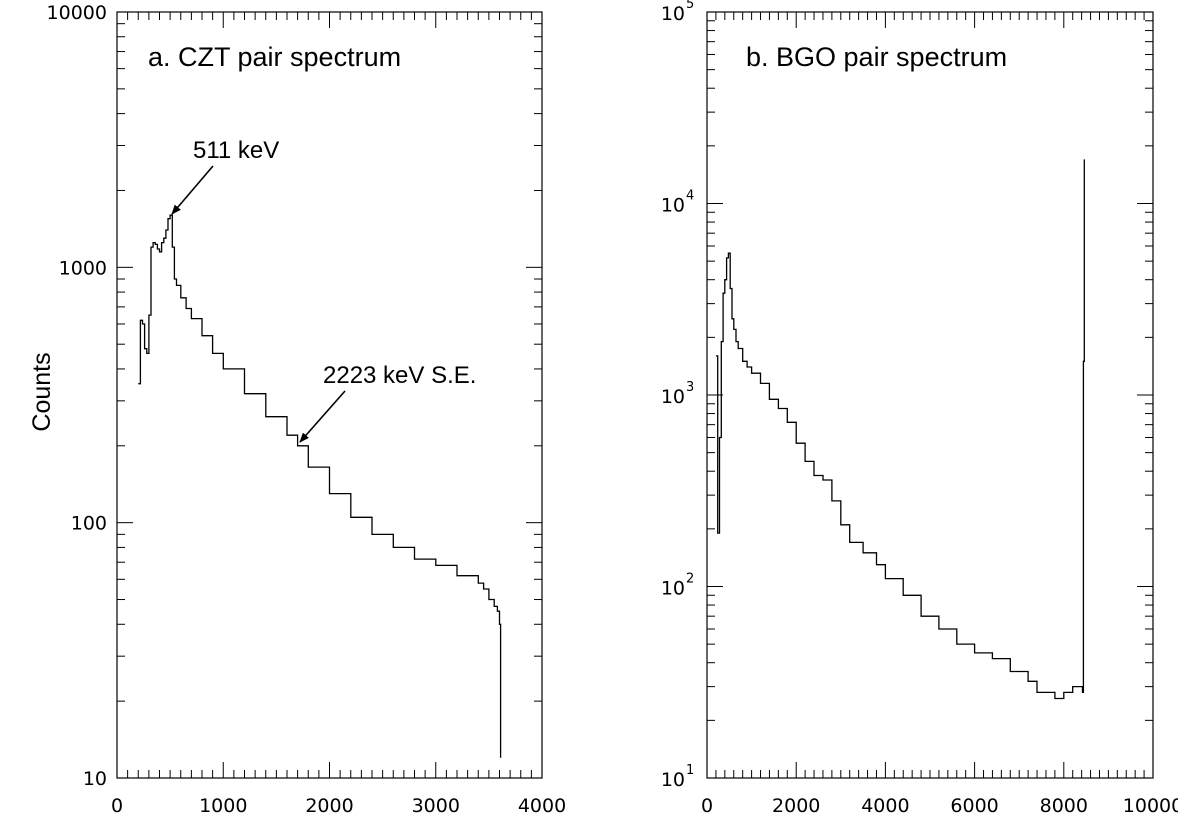  Describe the element at coordinates (1064, 806) in the screenshot. I see `x-tick-label: 8000` at that location.